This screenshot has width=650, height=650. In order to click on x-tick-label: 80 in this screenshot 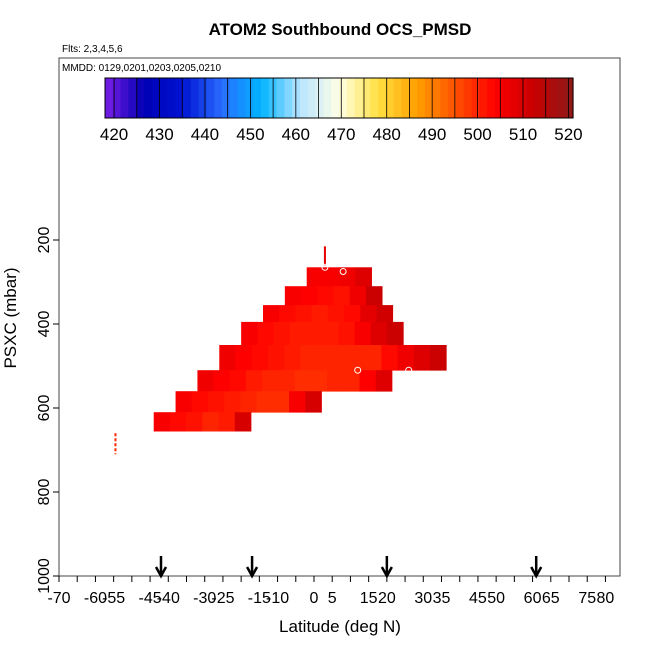, I will do `click(606, 598)`.